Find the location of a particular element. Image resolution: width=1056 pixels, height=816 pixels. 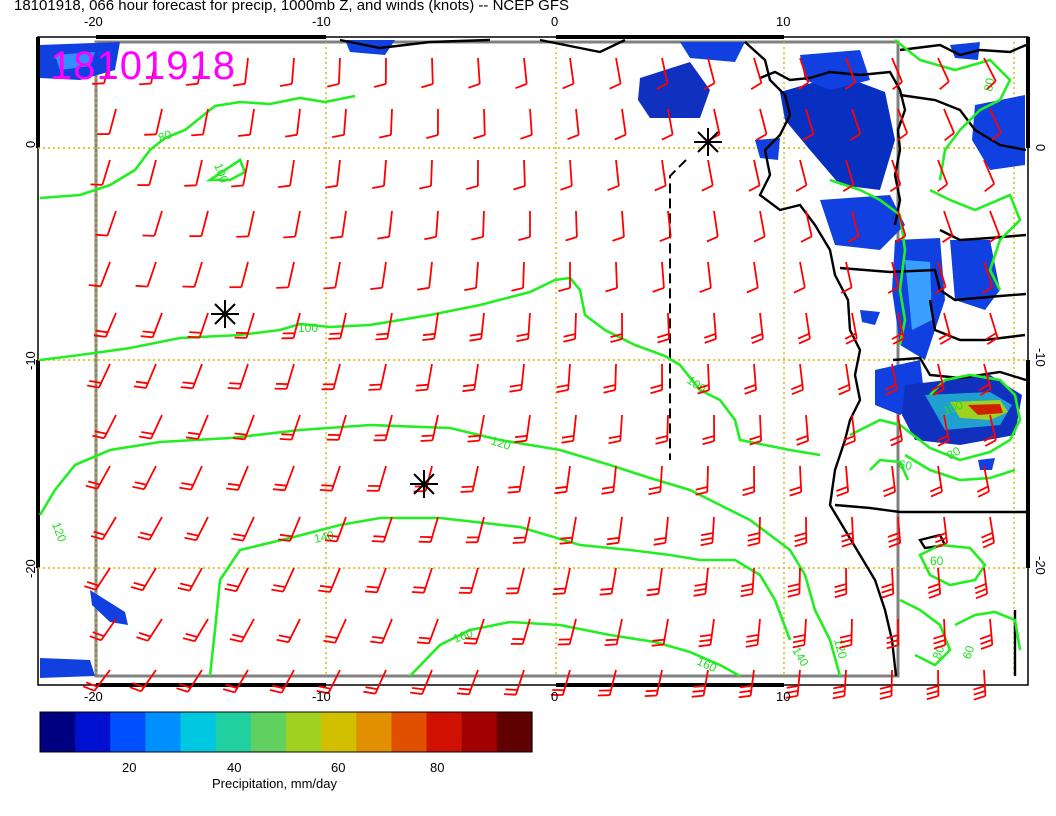

y-tick-right: -10 is located at coordinates (1040, 357).